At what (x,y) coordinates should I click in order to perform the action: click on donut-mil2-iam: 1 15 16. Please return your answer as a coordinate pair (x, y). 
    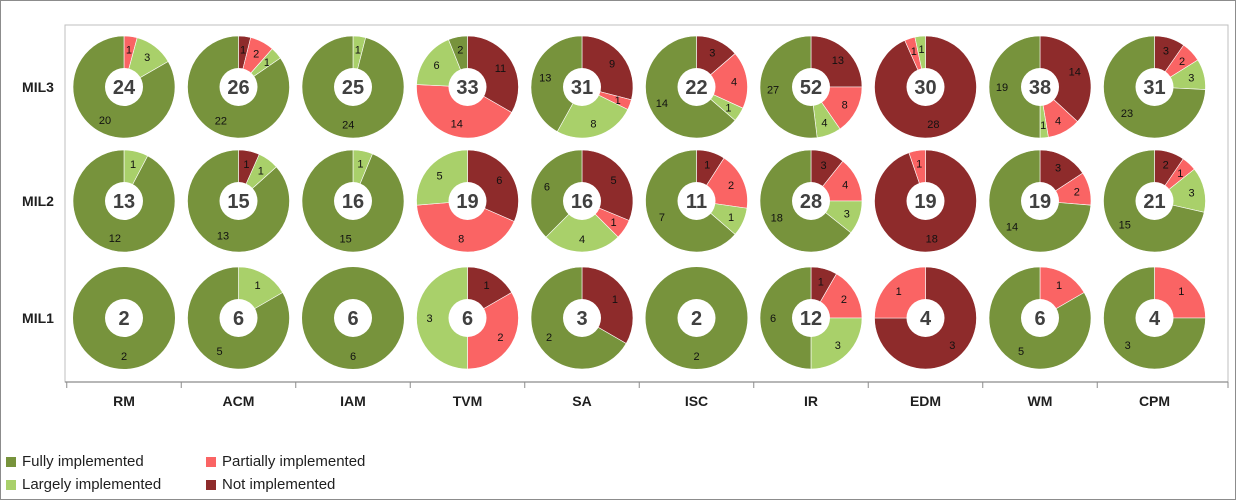
    Looking at the image, I should click on (353, 201).